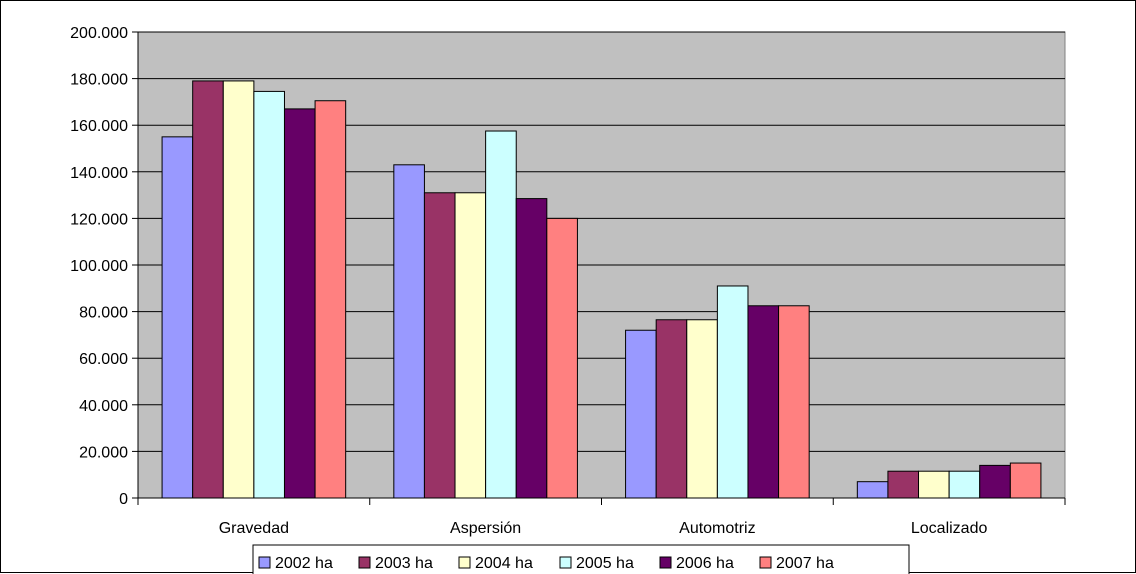  I want to click on y-tick-label: 0, so click(123, 499).